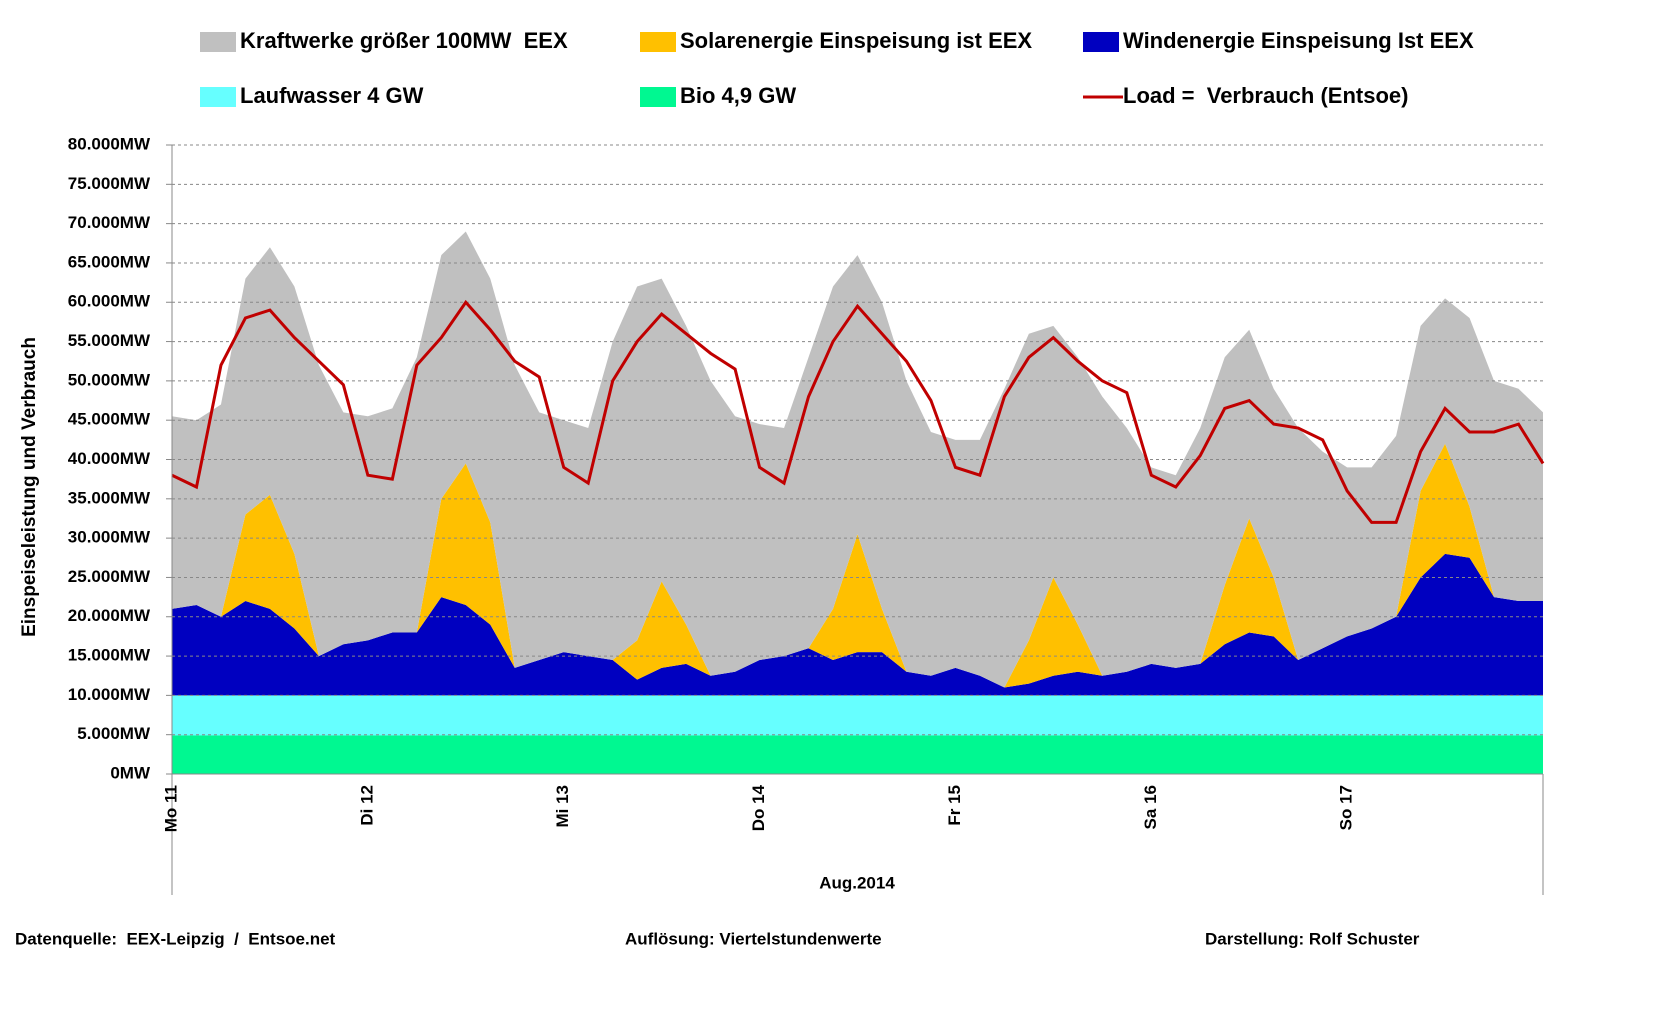  I want to click on y-tick-label: 50.000MW, so click(109, 379).